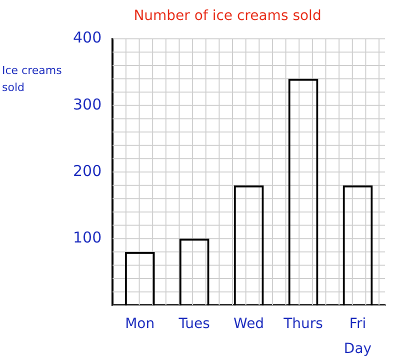  What do you see at coordinates (249, 324) in the screenshot?
I see `x-tick-label: Wed` at bounding box center [249, 324].